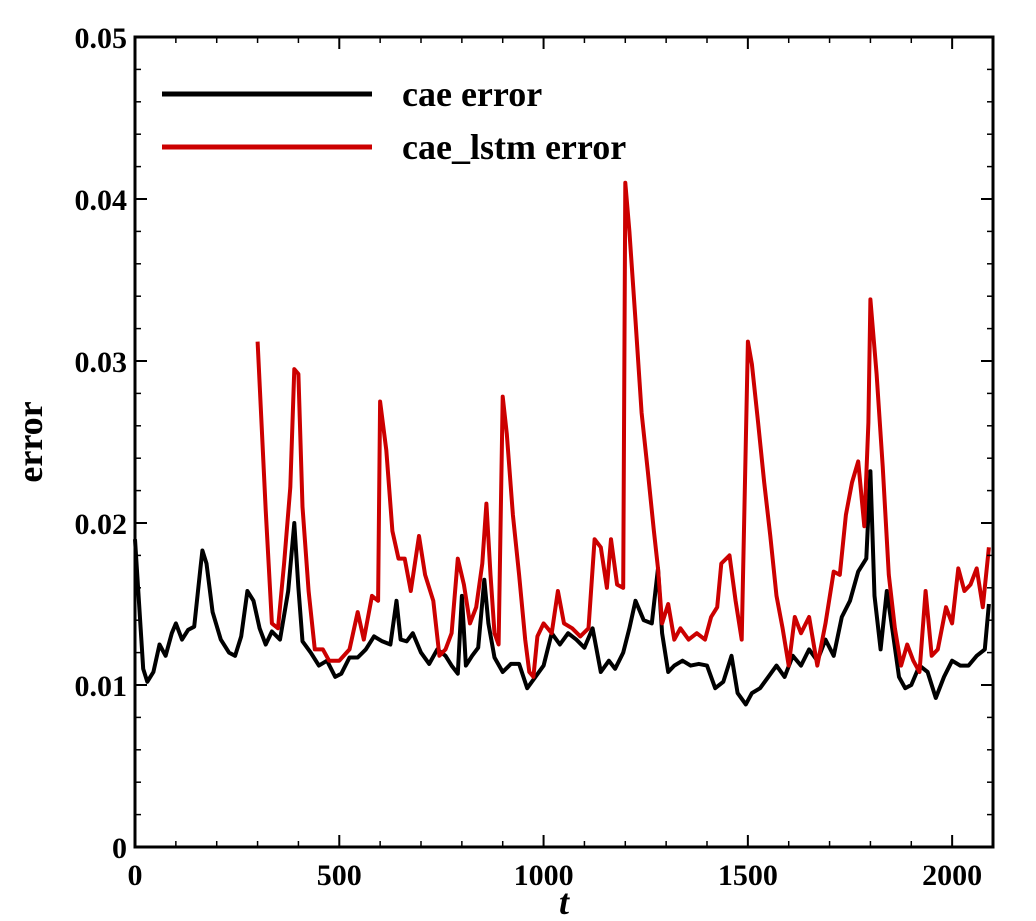 The image size is (1036, 921). I want to click on y-tick-label: 0.02, so click(101, 524).